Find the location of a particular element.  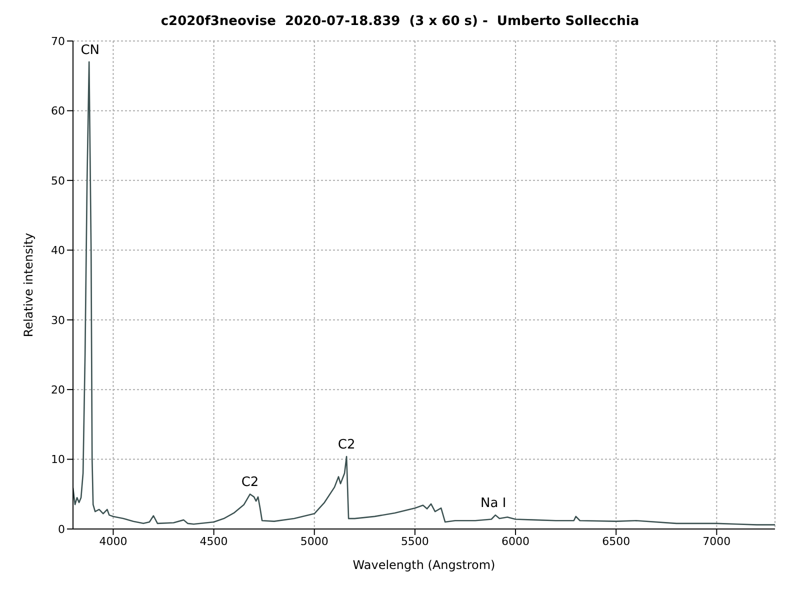

y-tick-label: 30 is located at coordinates (58, 320).